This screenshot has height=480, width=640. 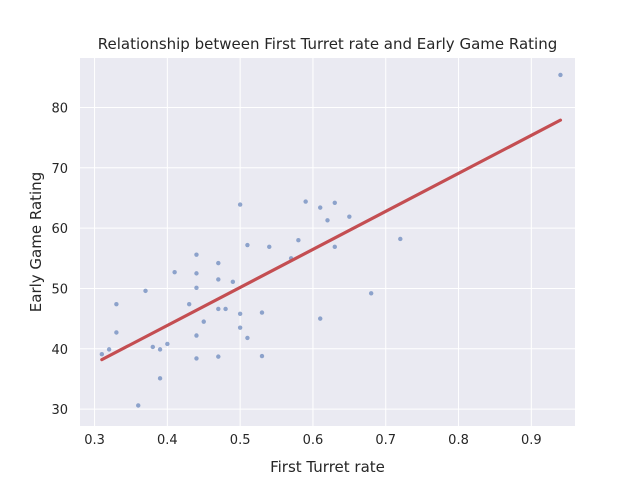 I want to click on x-tick-label: 0.4, so click(x=167, y=440).